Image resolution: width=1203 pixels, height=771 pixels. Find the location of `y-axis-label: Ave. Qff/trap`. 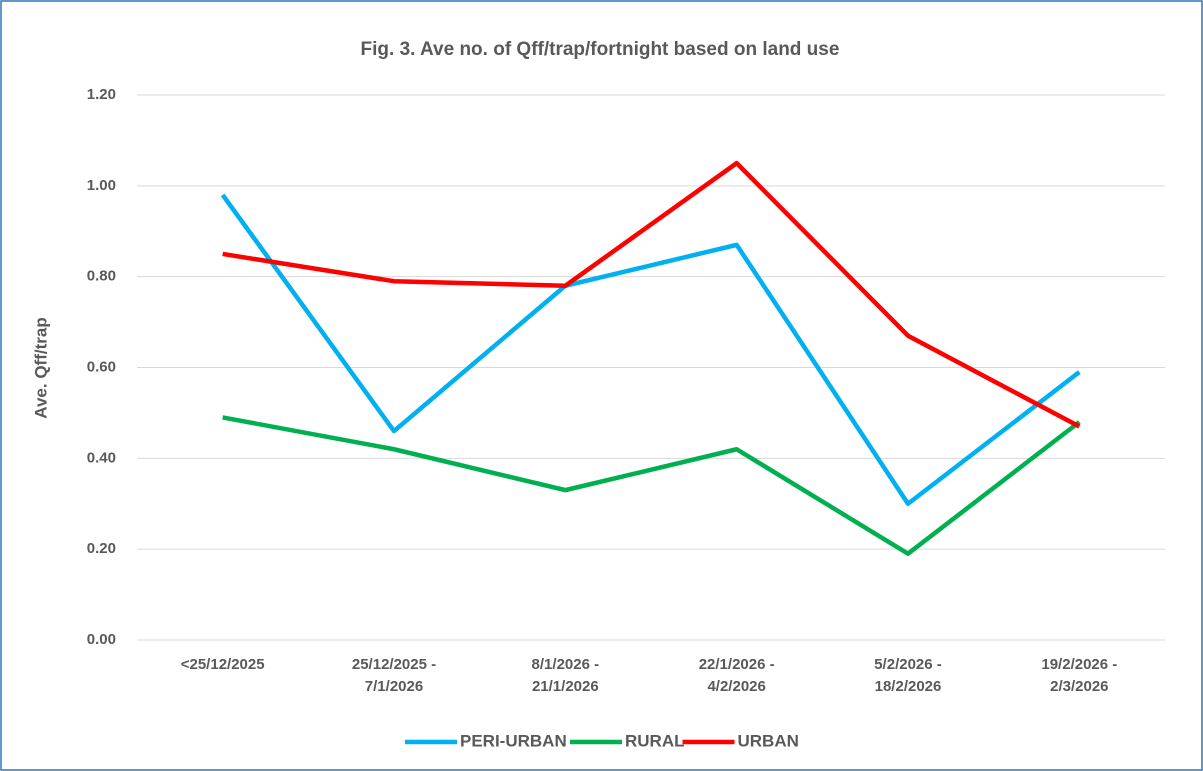

y-axis-label: Ave. Qff/trap is located at coordinates (40, 367).